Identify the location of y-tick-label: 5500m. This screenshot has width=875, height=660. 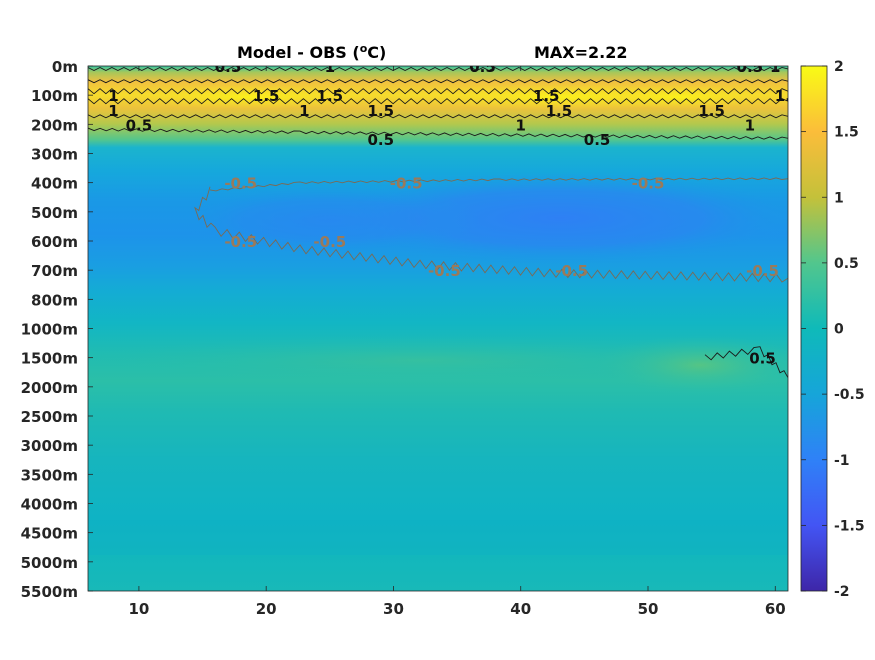
(49, 592).